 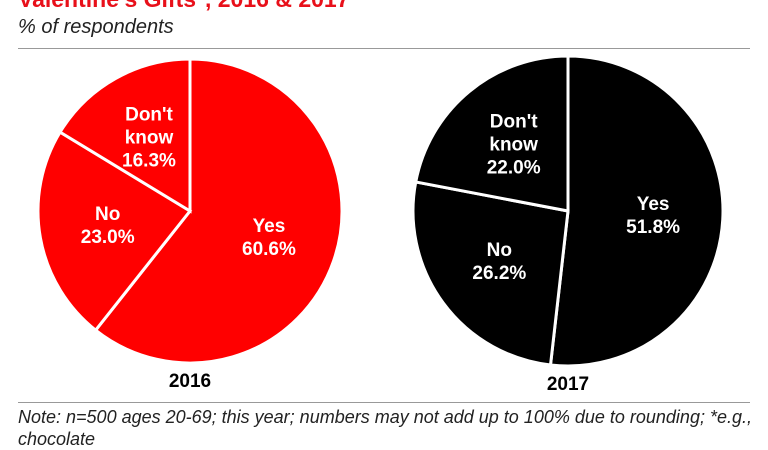 What do you see at coordinates (190, 381) in the screenshot?
I see `pie-title: 2016` at bounding box center [190, 381].